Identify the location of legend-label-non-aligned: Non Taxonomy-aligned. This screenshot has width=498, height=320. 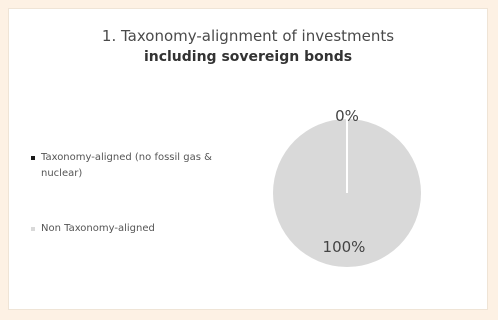
(98, 228).